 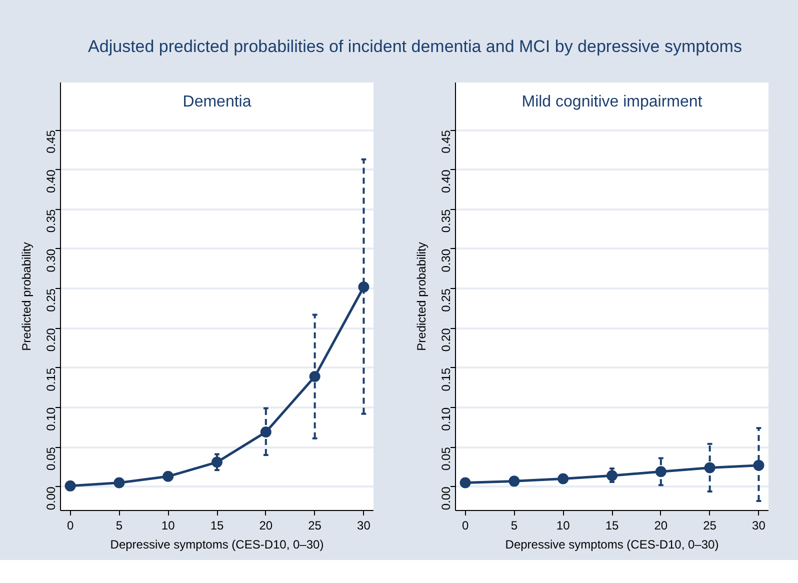 What do you see at coordinates (612, 102) in the screenshot?
I see `text: Mild cognitive impairment` at bounding box center [612, 102].